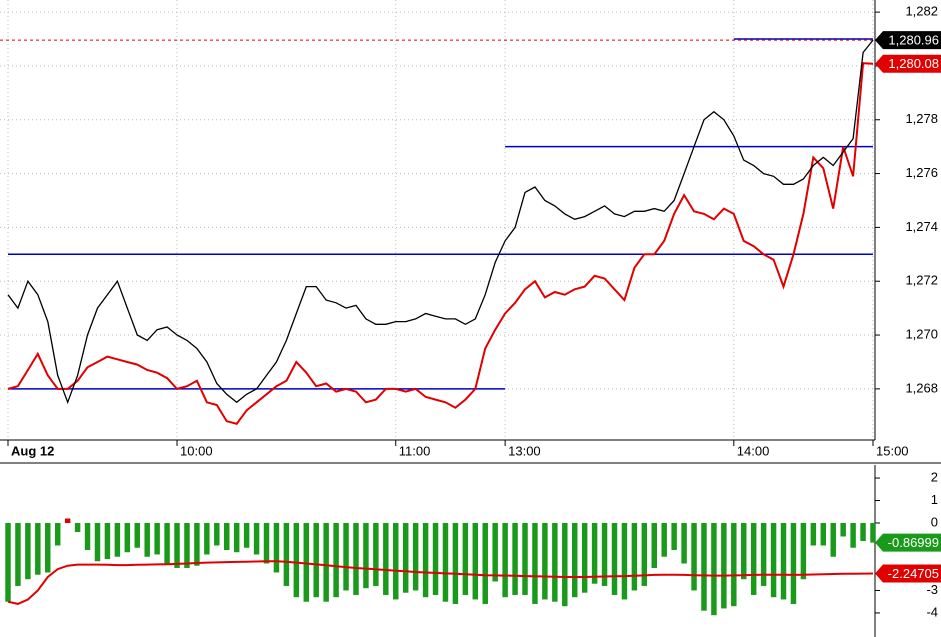 The height and width of the screenshot is (637, 941). I want to click on x-tick-label: 10:00, so click(196, 450).